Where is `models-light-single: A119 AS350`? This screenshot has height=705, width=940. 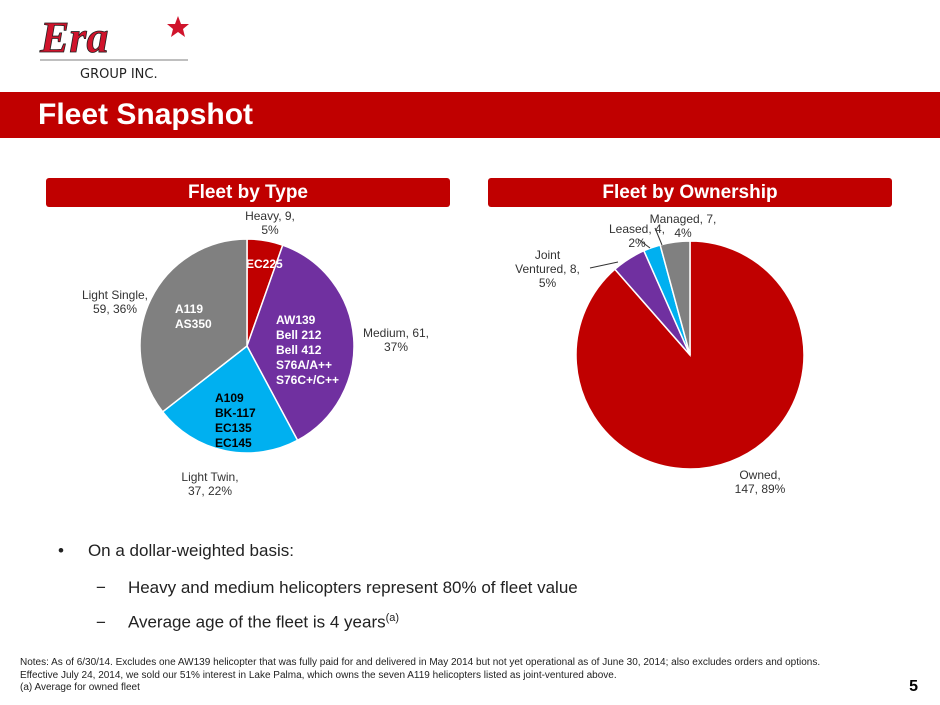 models-light-single: A119 AS350 is located at coordinates (193, 316).